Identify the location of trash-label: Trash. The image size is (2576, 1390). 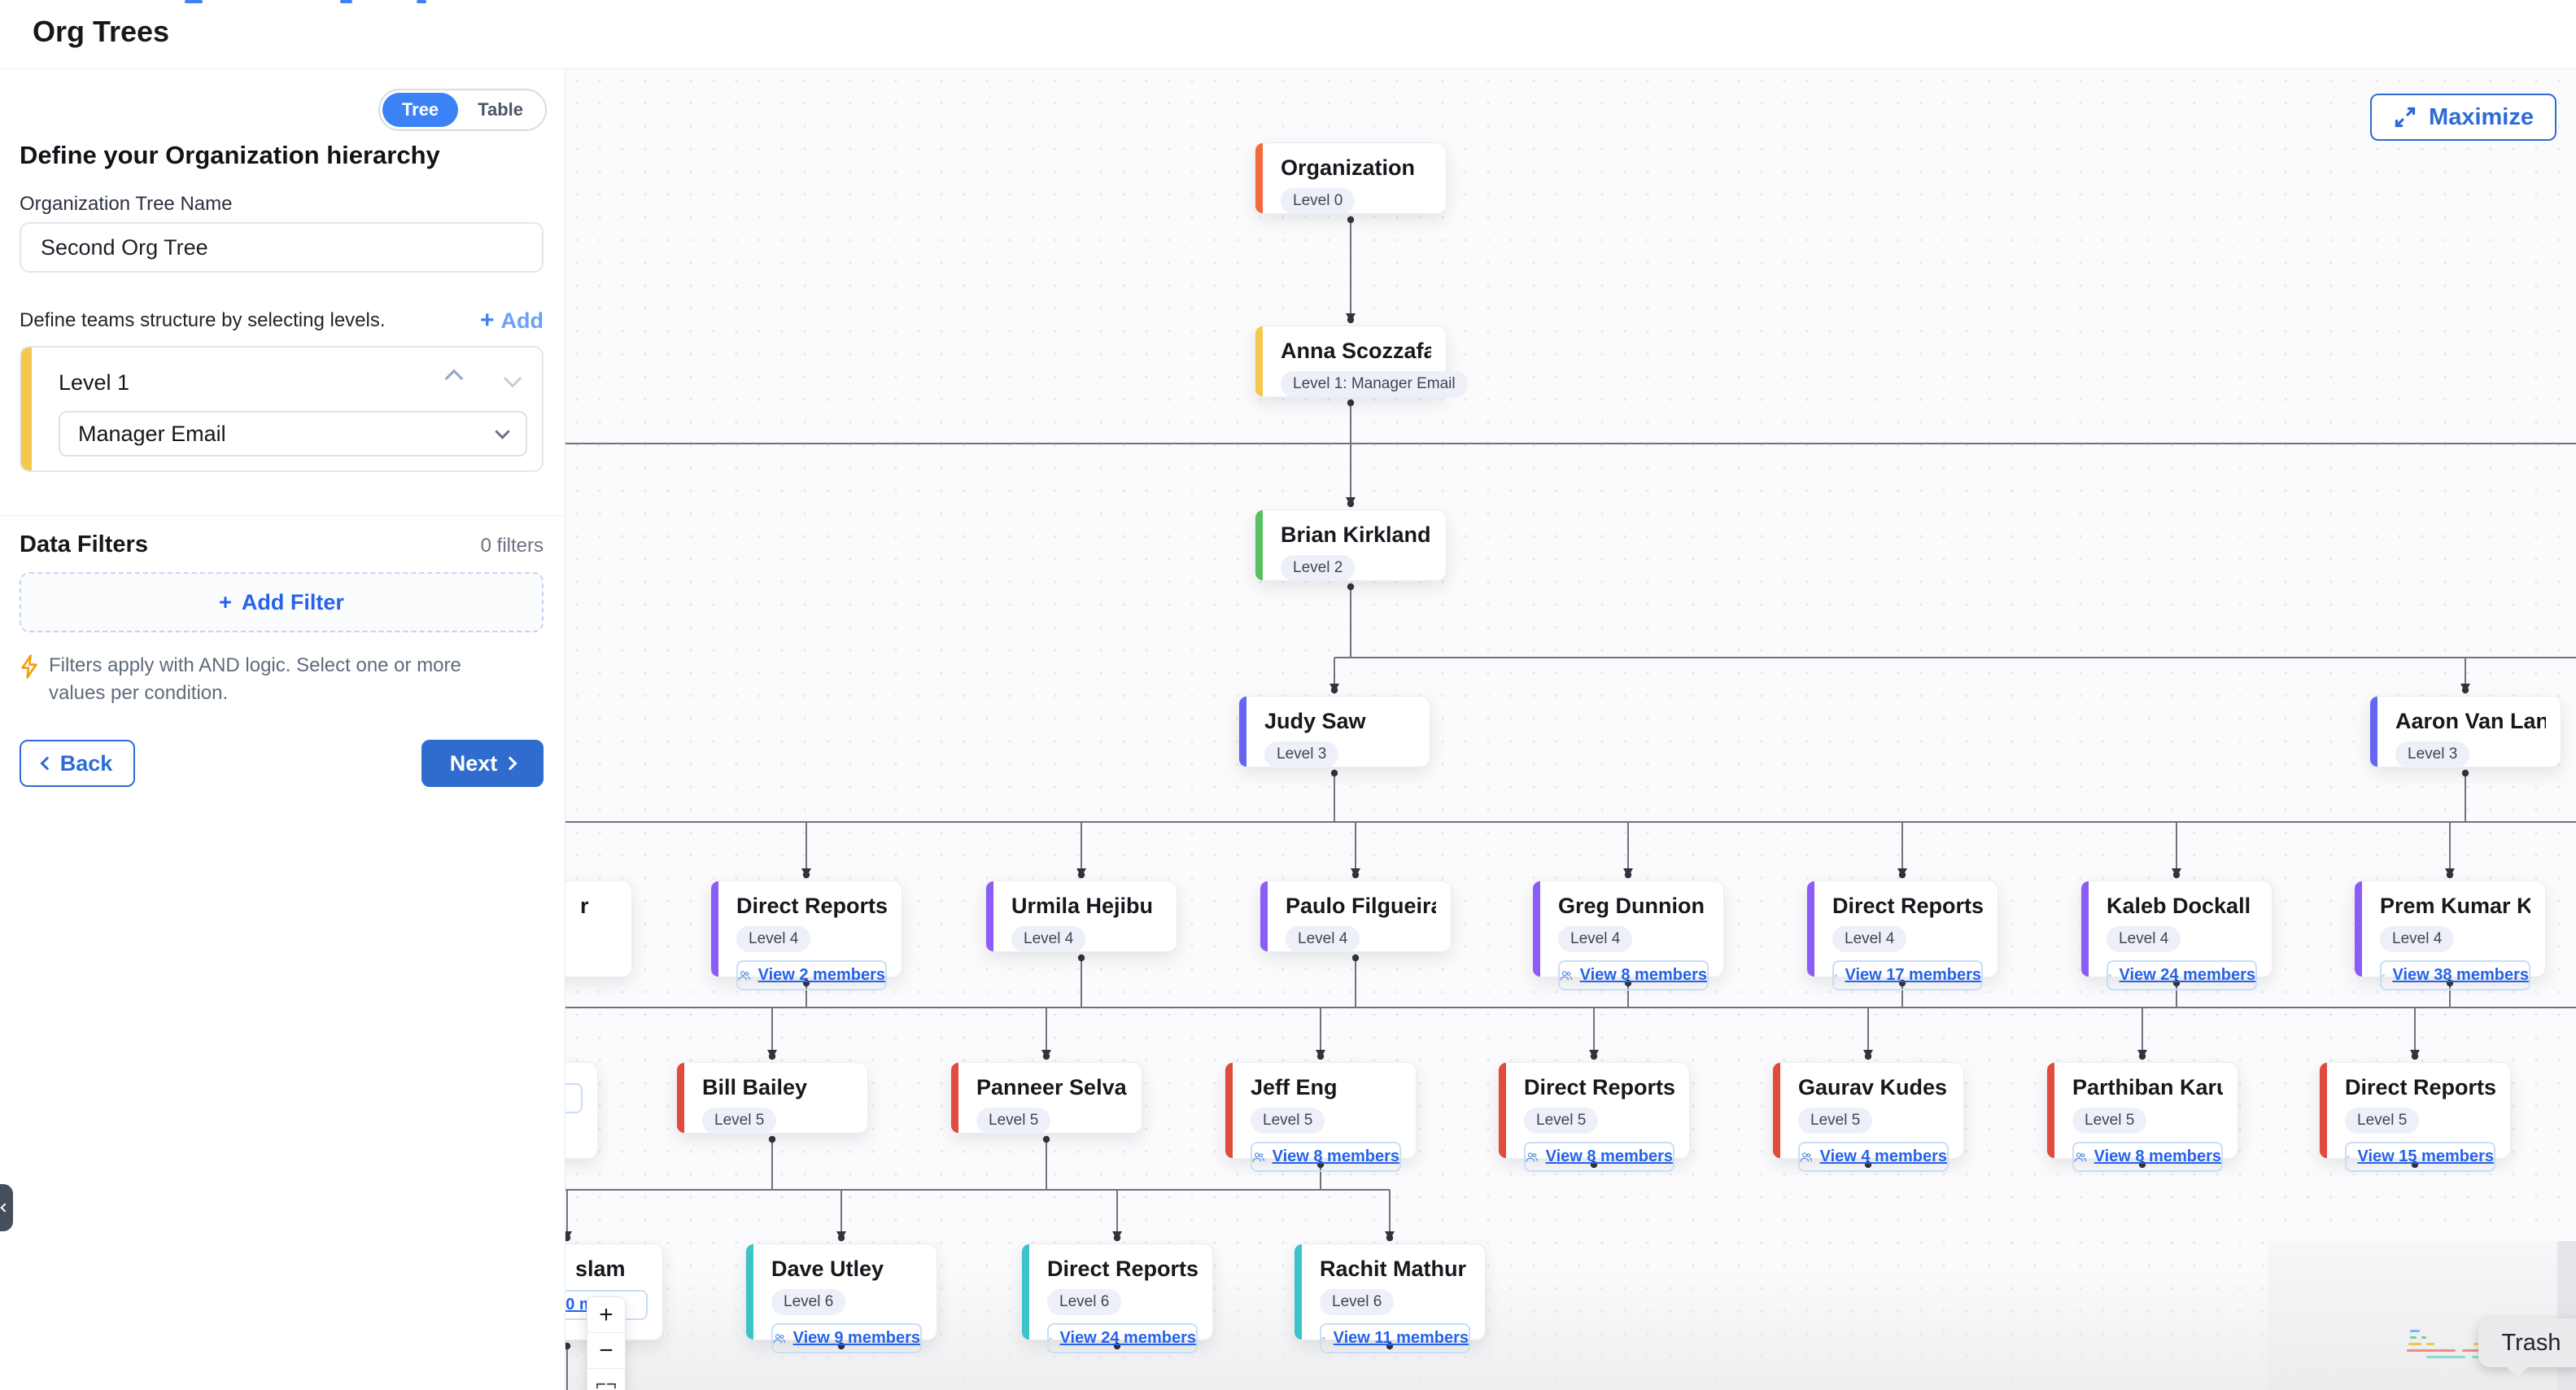
(2531, 1342).